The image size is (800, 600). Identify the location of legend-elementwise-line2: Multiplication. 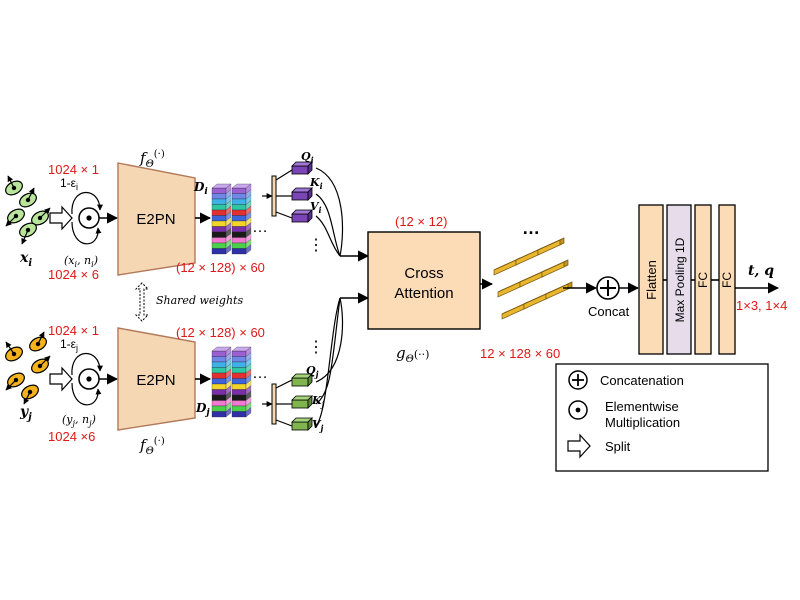
(642, 422).